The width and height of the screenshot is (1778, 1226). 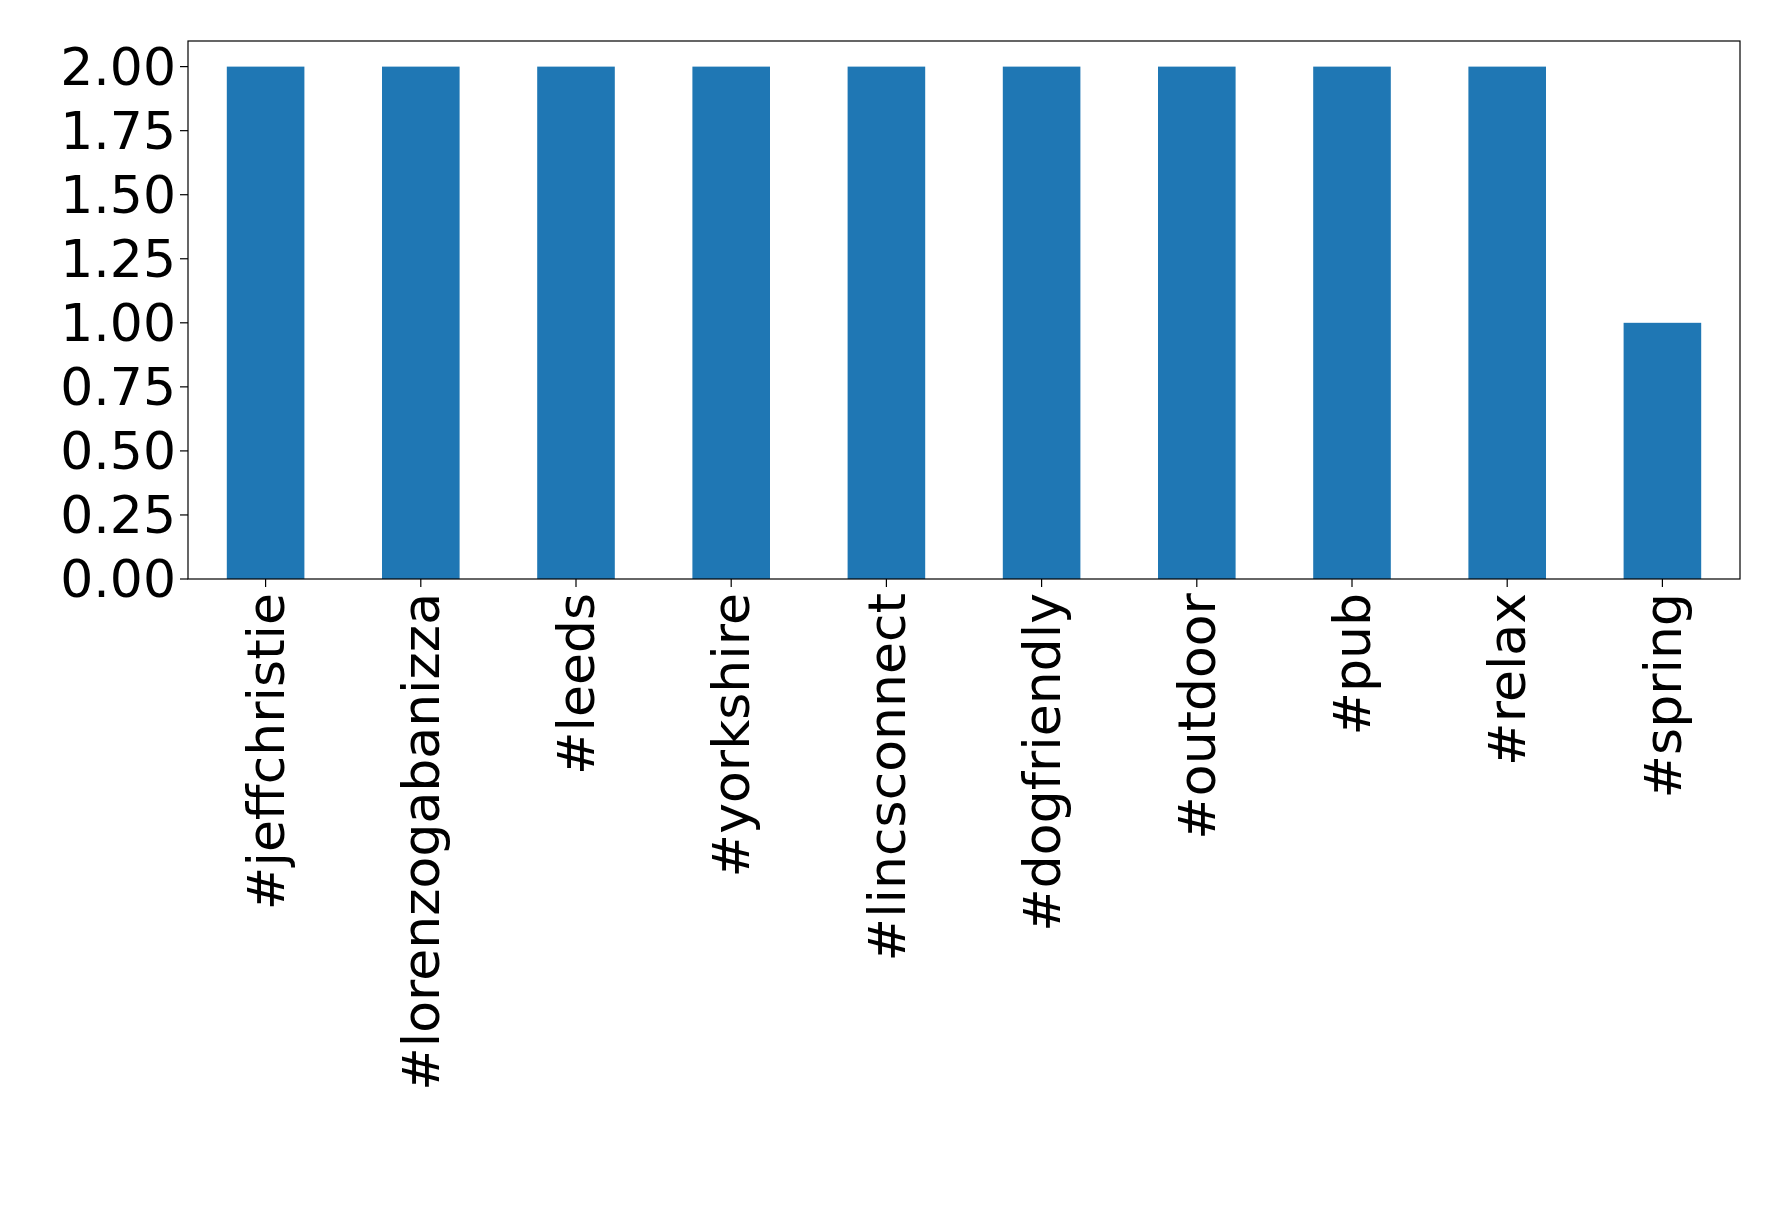 What do you see at coordinates (118, 387) in the screenshot?
I see `y-tick-label: 0.75` at bounding box center [118, 387].